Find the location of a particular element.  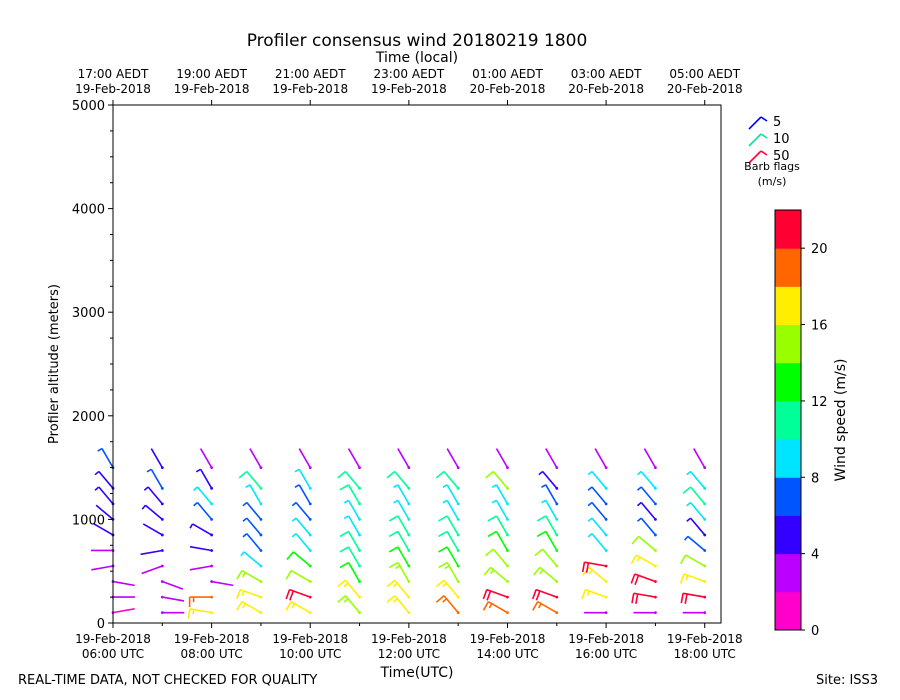

barb-legend-label: 50 is located at coordinates (781, 156).